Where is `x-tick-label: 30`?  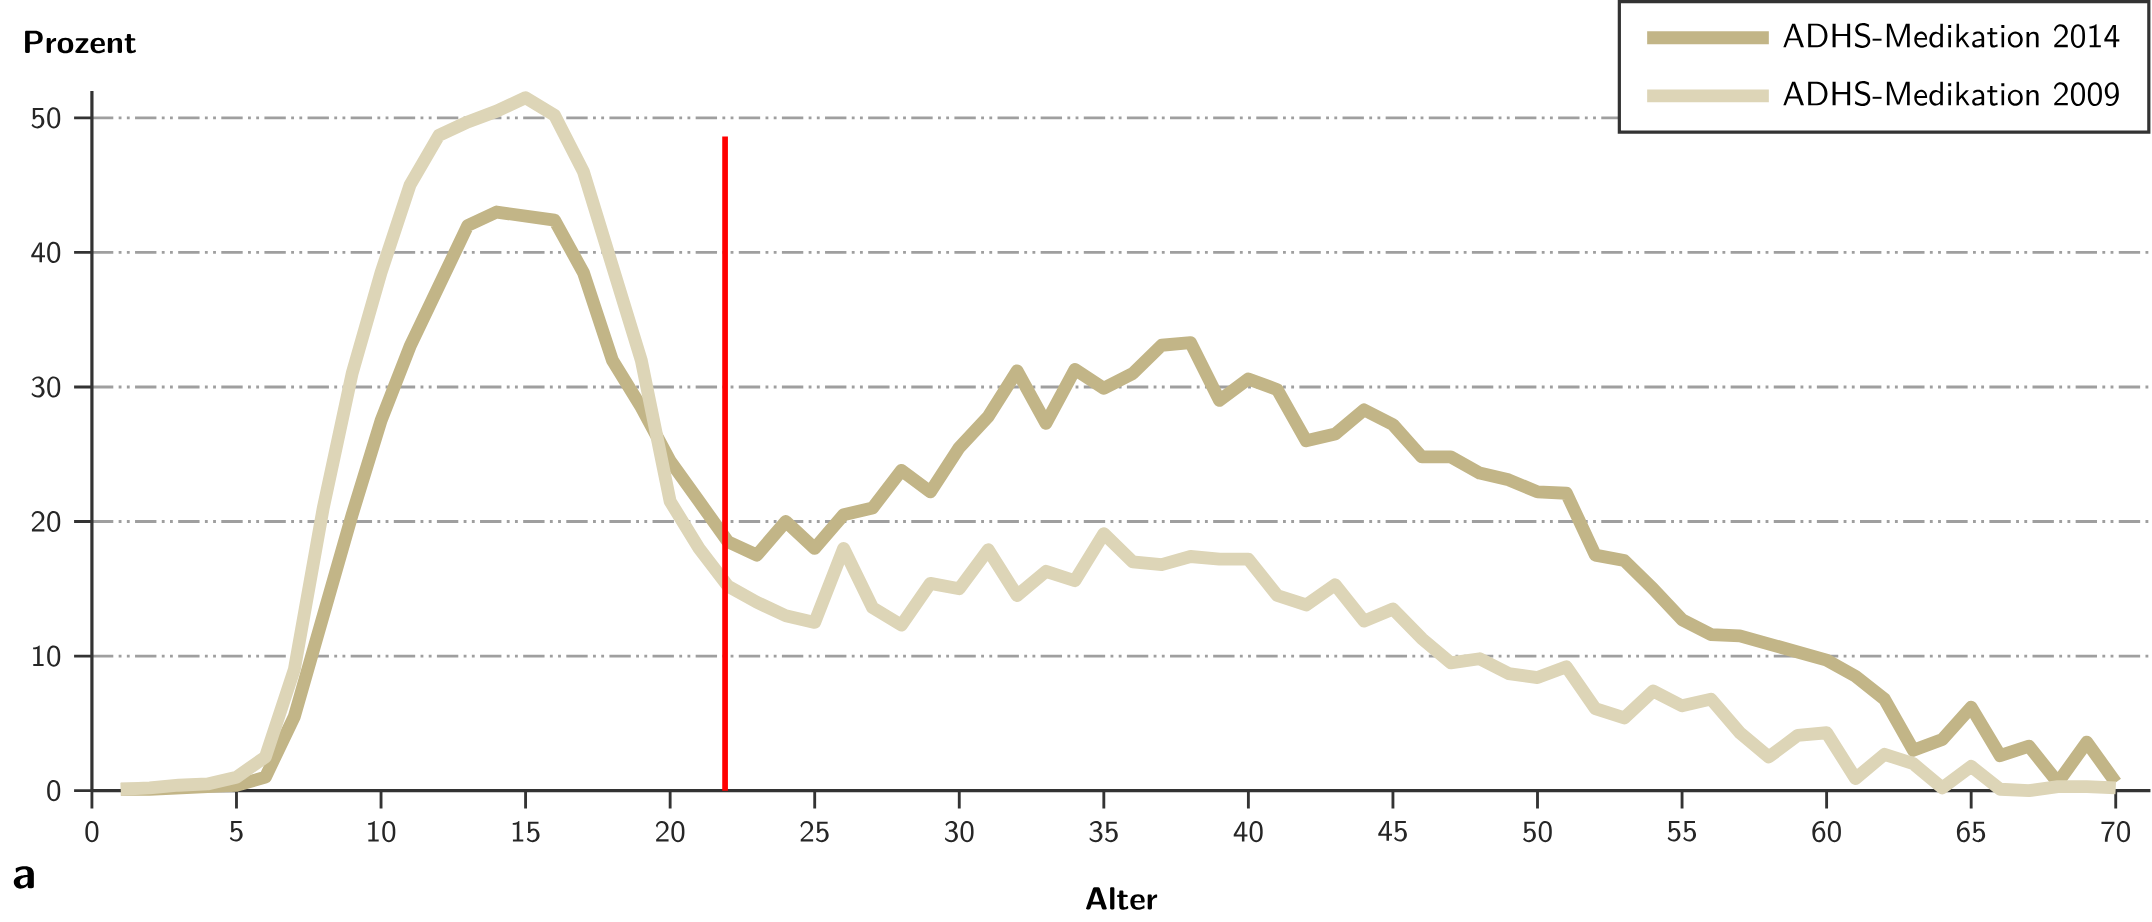
x-tick-label: 30 is located at coordinates (959, 832).